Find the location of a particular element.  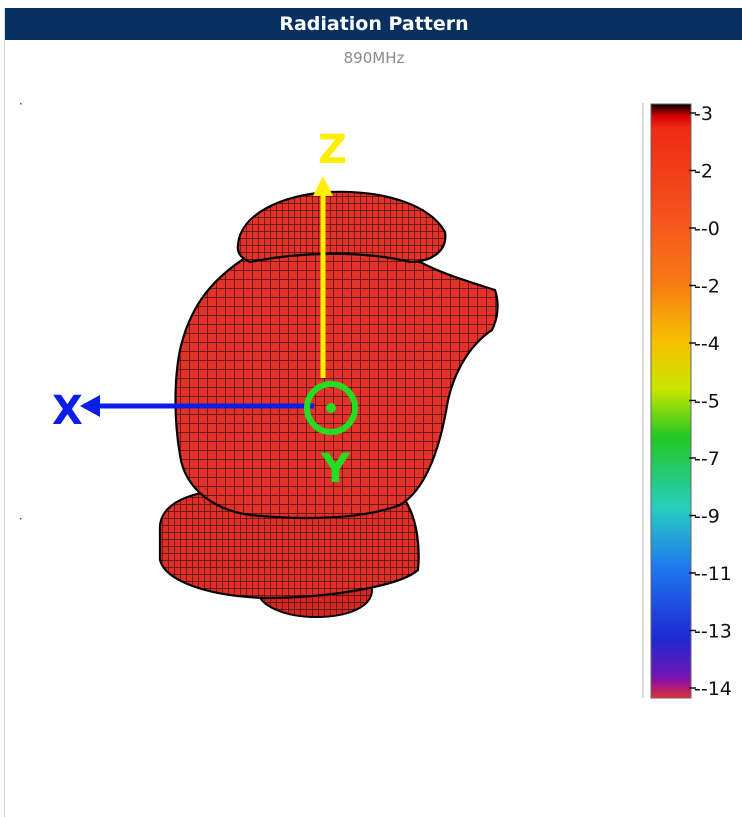

z-axis-label: Z is located at coordinates (332, 150).